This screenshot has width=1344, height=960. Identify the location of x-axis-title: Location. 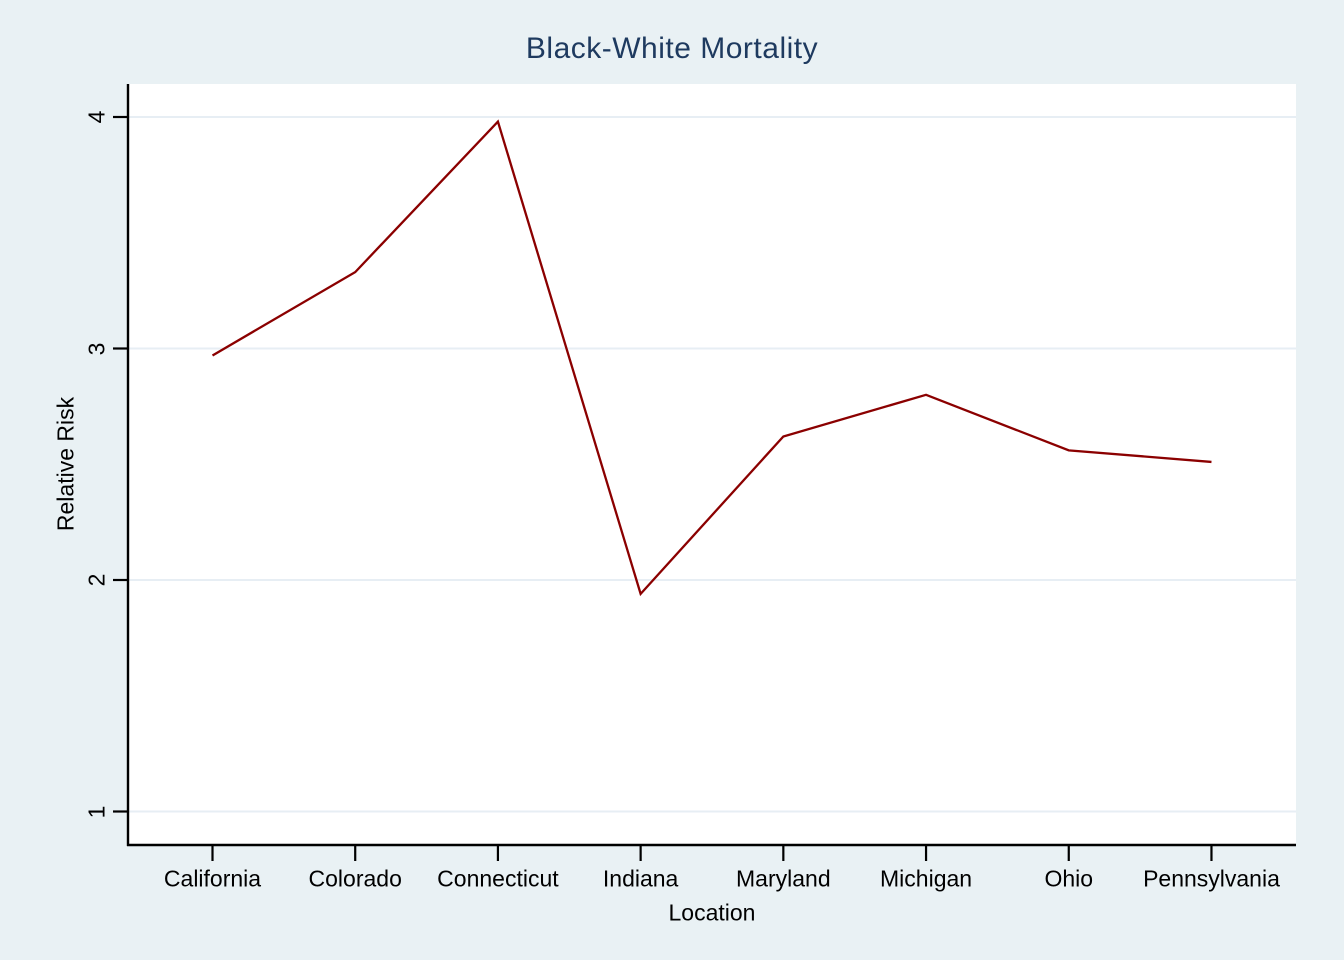
(712, 912).